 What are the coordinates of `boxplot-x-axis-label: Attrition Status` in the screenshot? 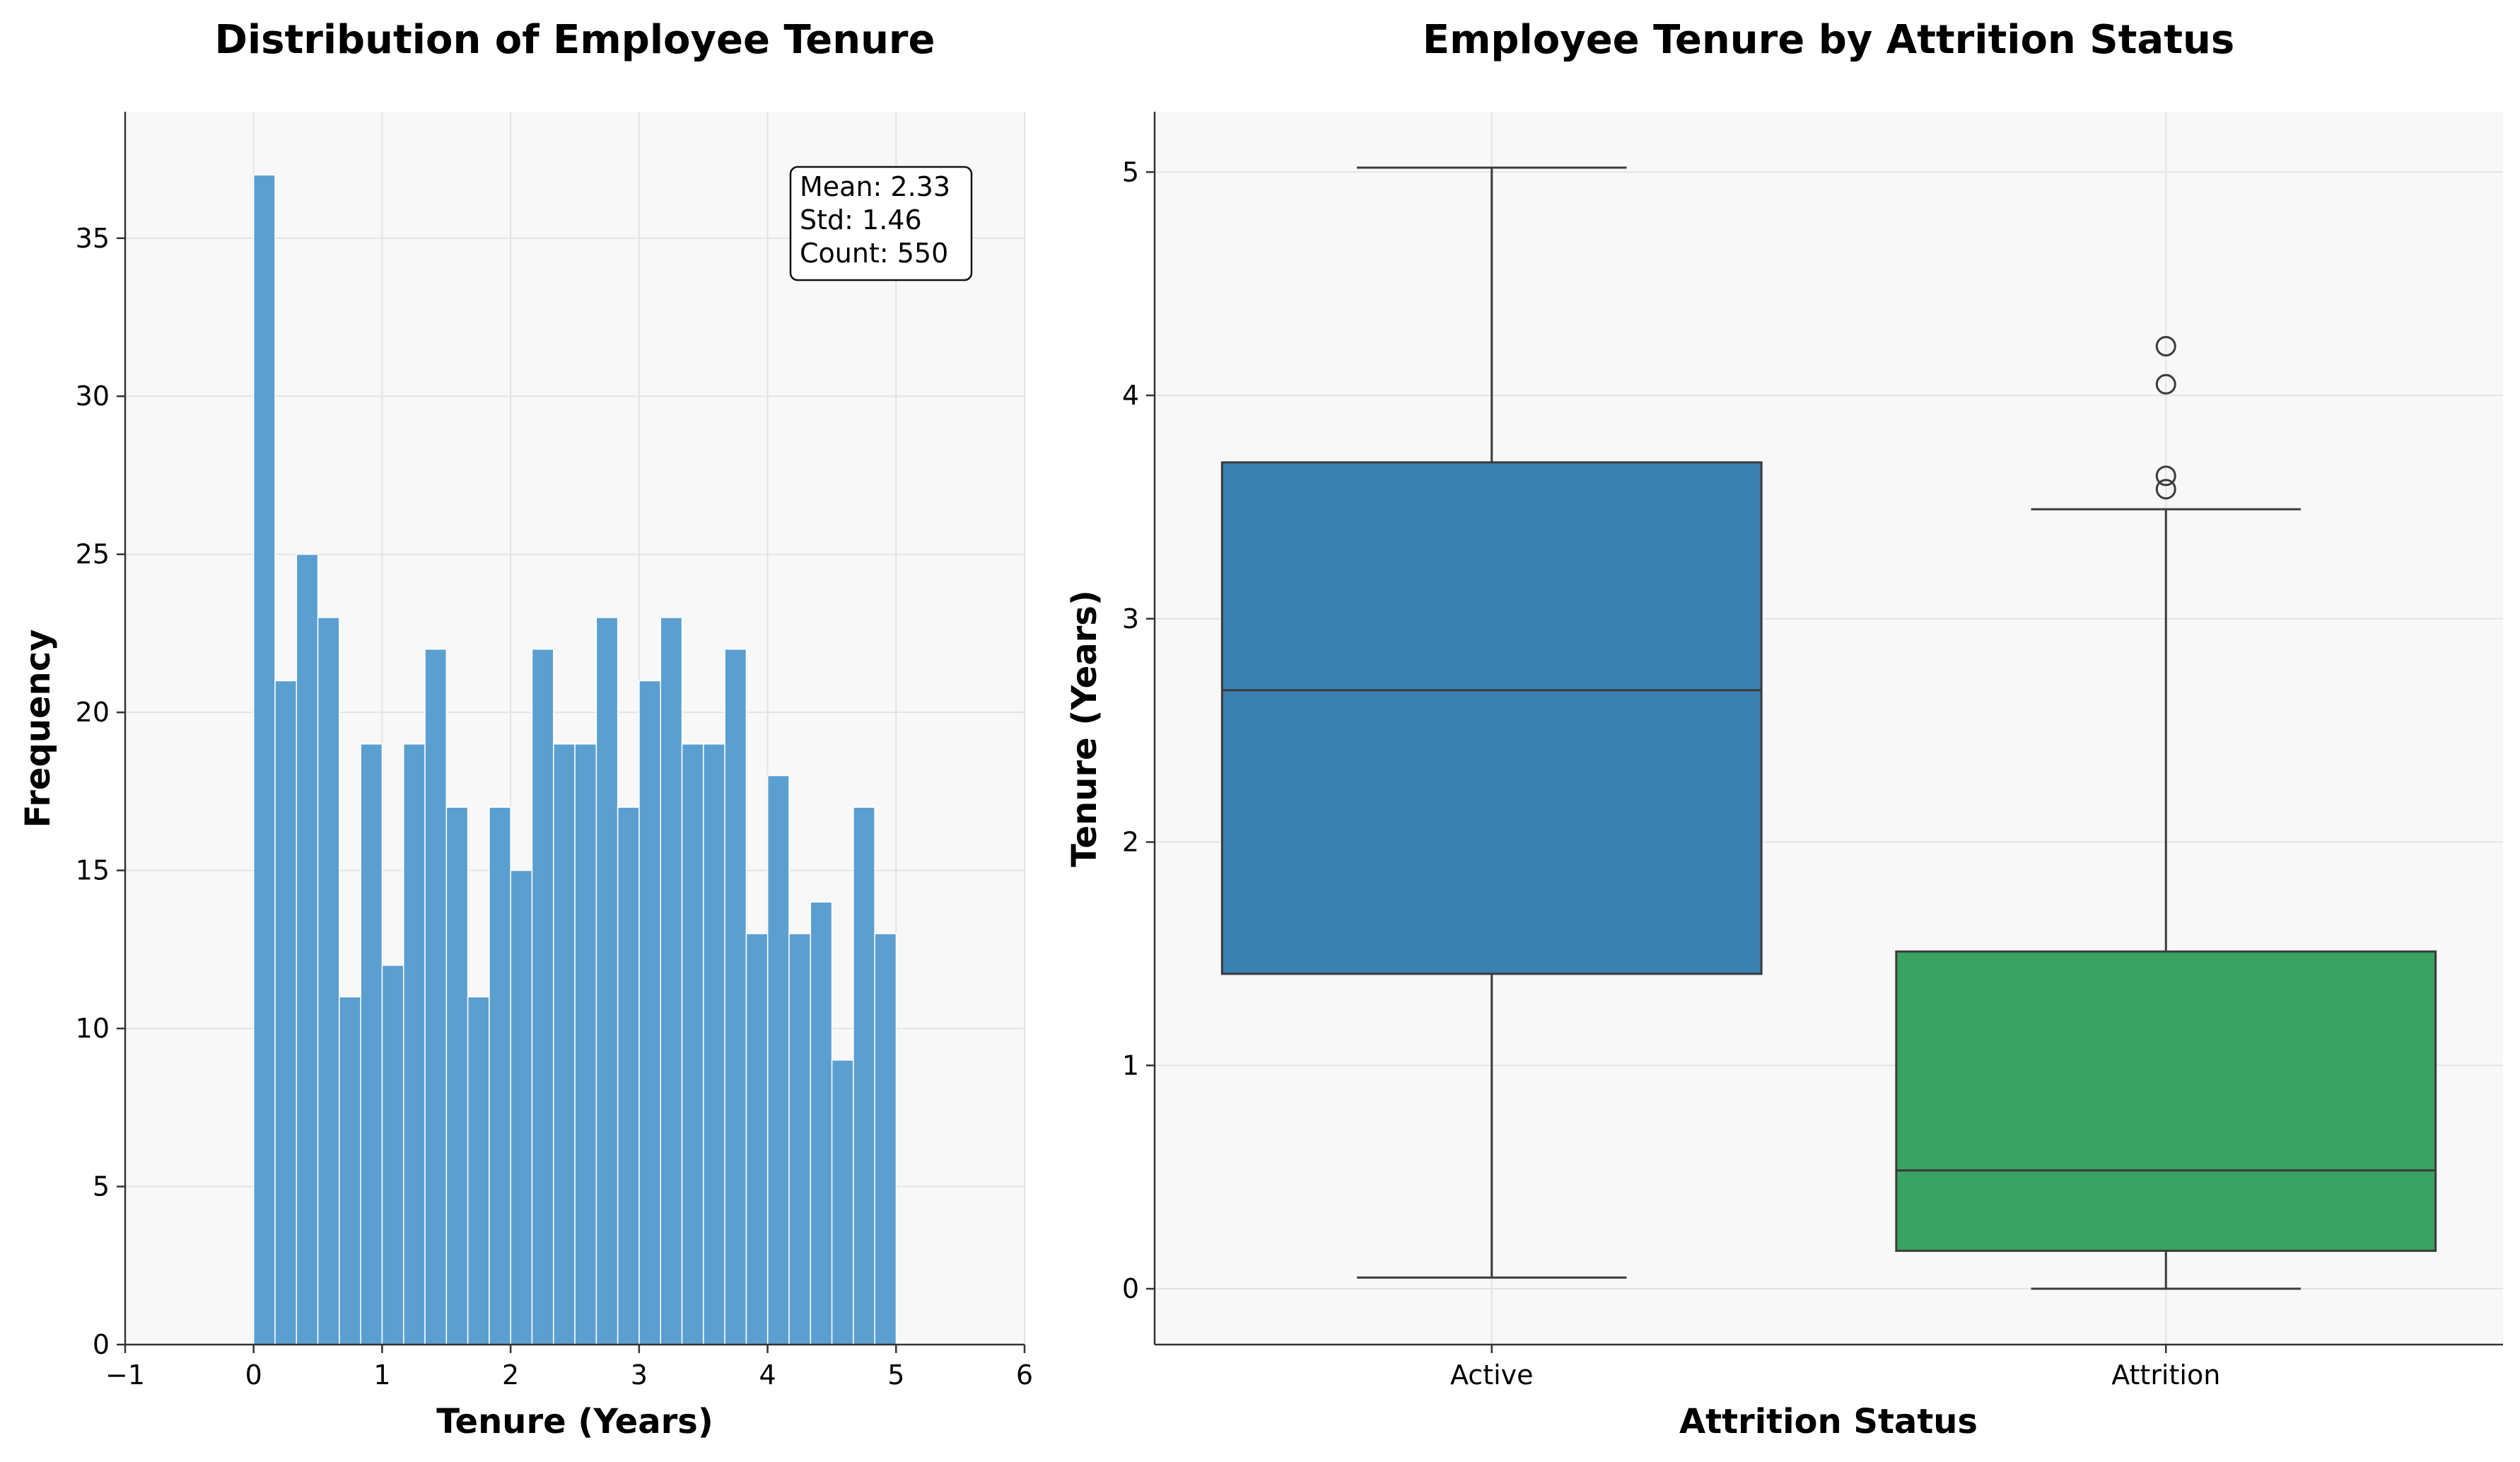 It's located at (1828, 1421).